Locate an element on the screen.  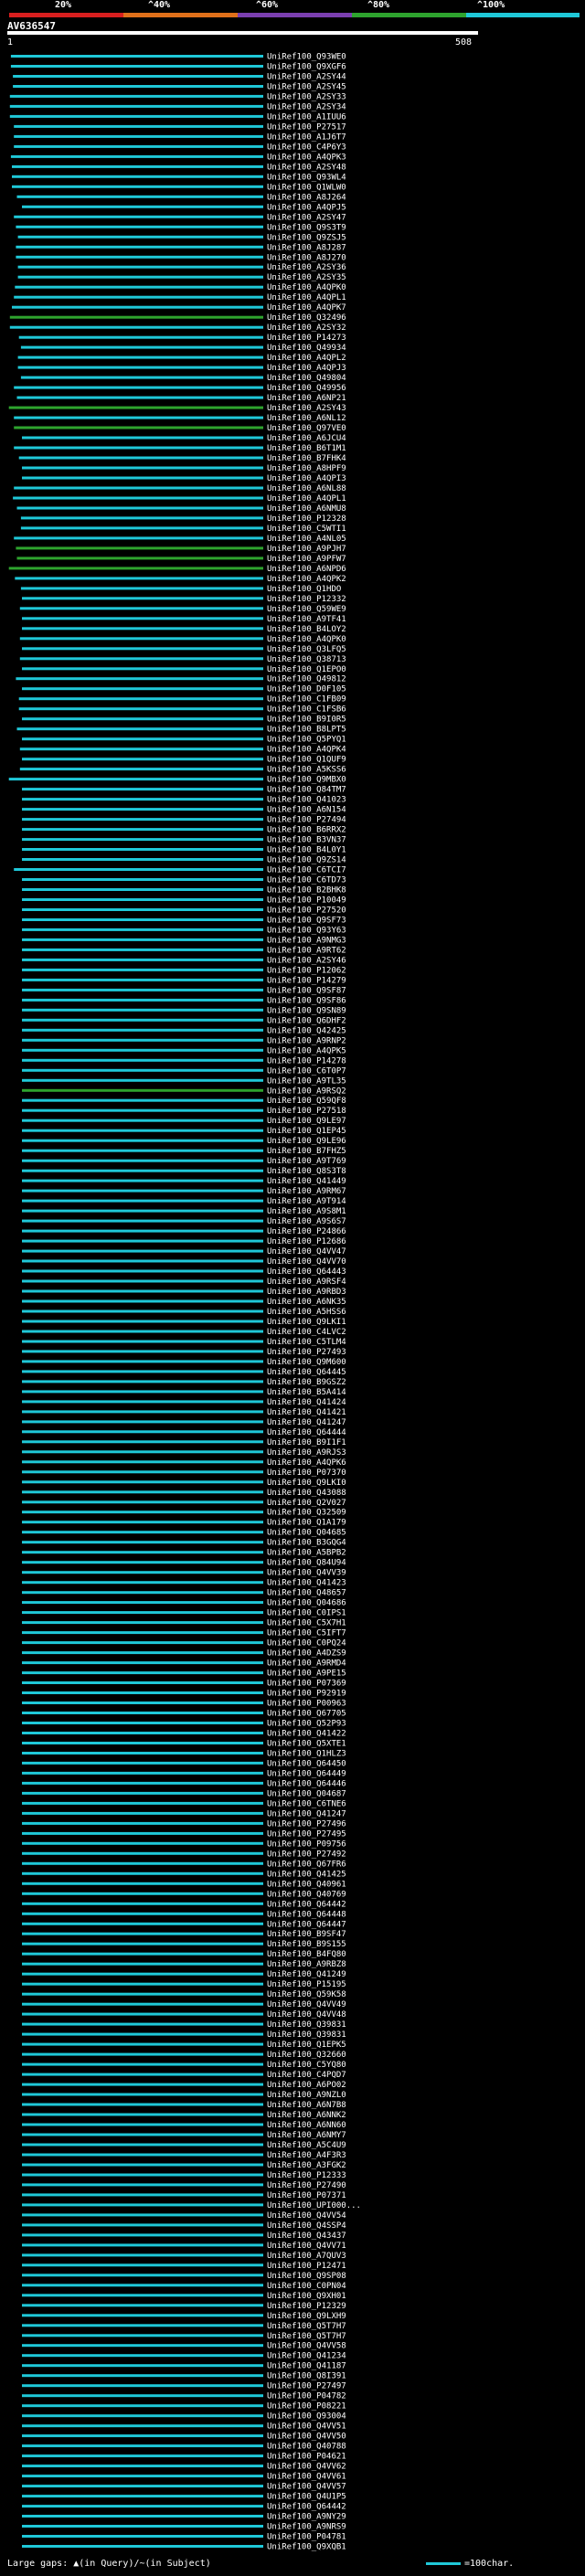
hit-label: UniRef100_C5WTI1 is located at coordinates (307, 529).